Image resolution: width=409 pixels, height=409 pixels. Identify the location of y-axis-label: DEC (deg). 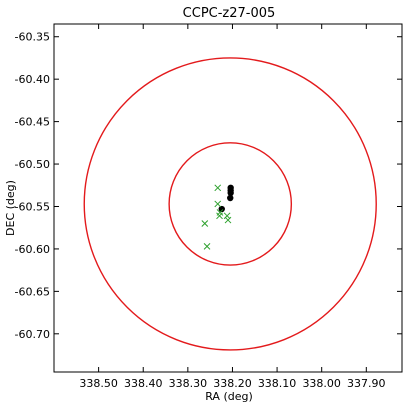
(10, 208).